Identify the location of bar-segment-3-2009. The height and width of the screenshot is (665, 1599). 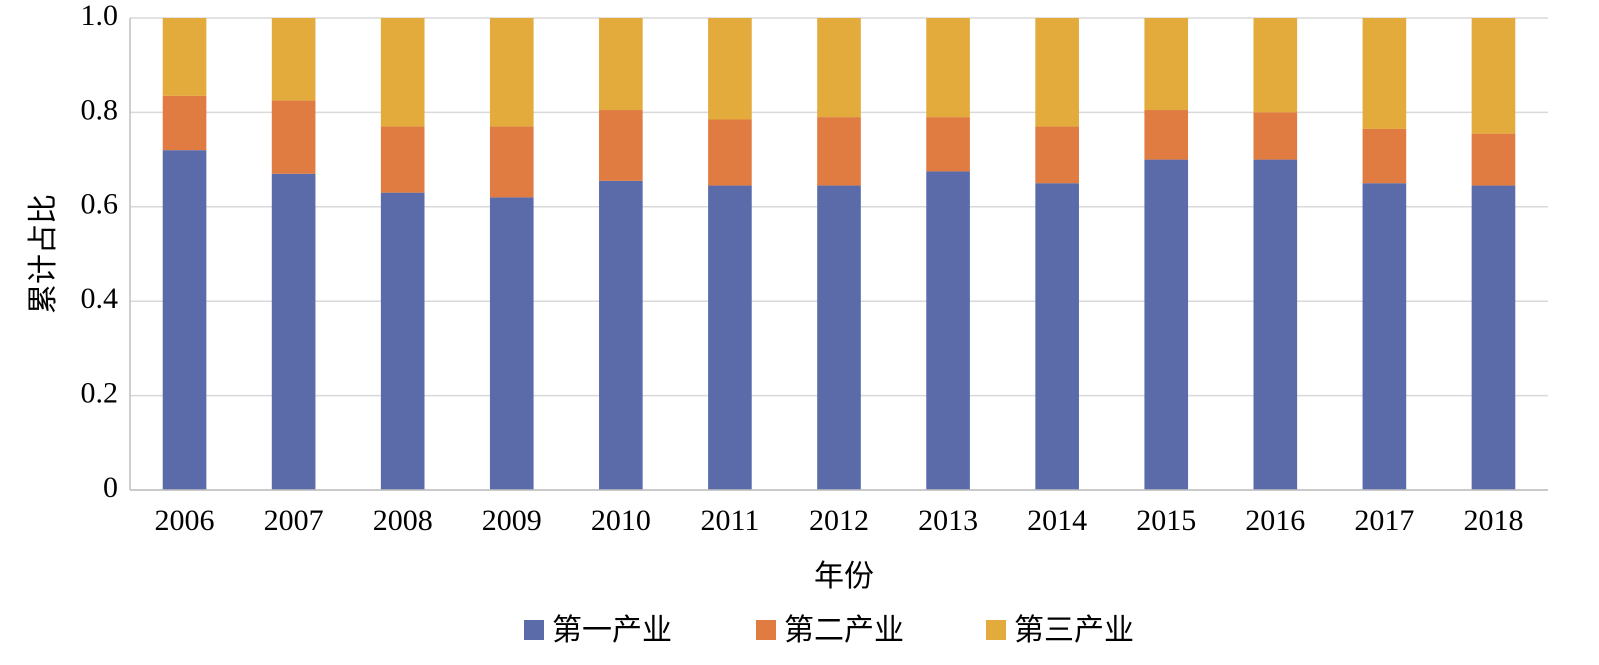
(511, 72).